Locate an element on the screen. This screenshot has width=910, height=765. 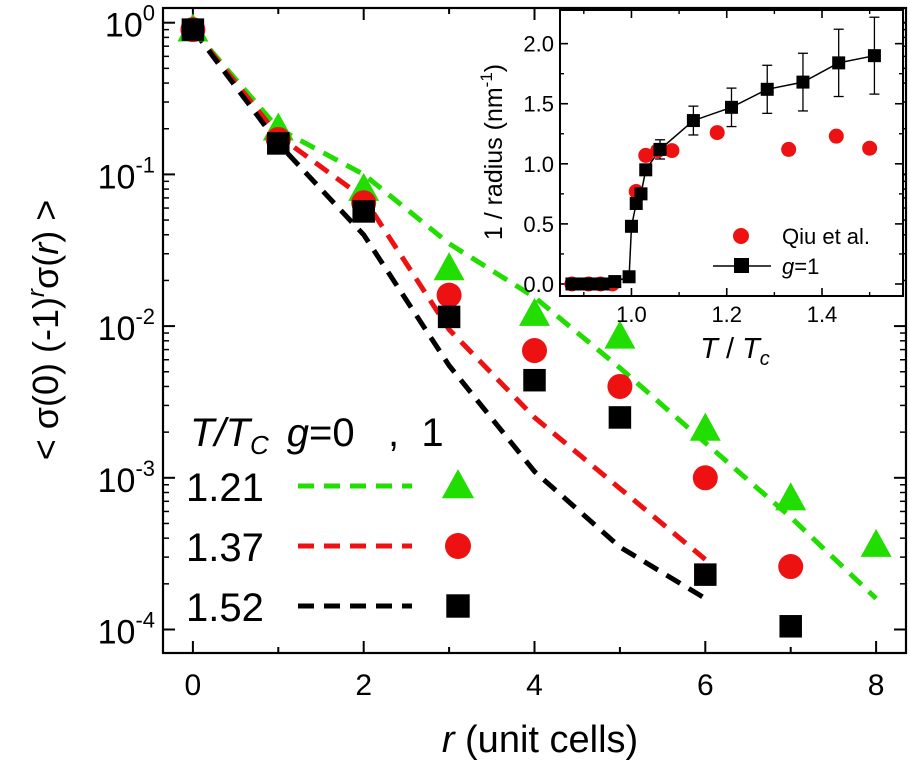
inset-x-label-Tc-sub: c is located at coordinates (765, 359).